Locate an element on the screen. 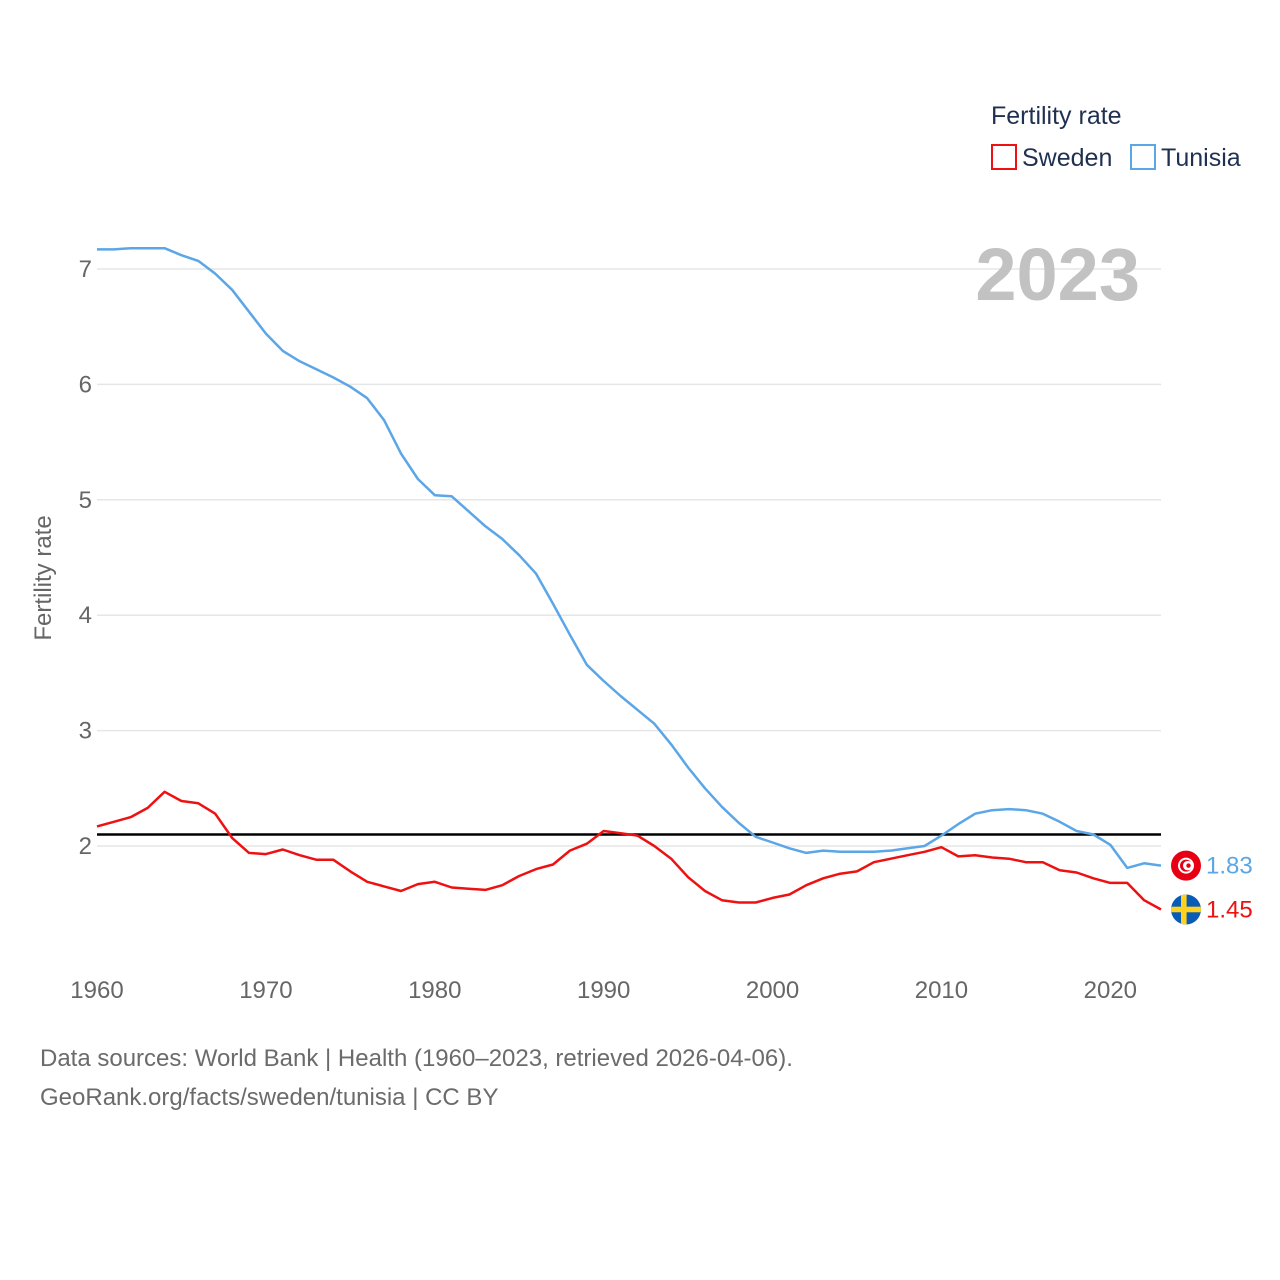 Image resolution: width=1280 pixels, height=1280 pixels. y-tick-label: 3 is located at coordinates (85, 731).